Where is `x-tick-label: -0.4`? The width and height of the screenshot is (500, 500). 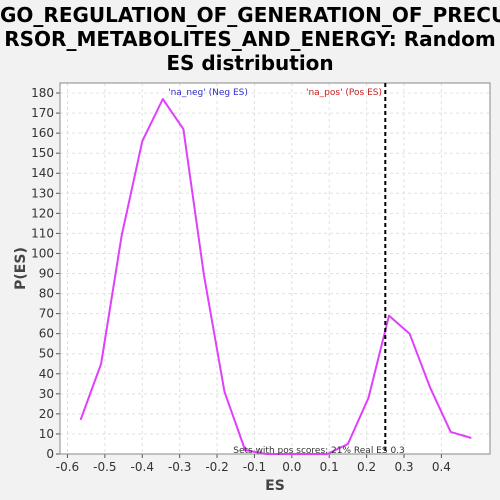 x-tick-label: -0.4 is located at coordinates (142, 467).